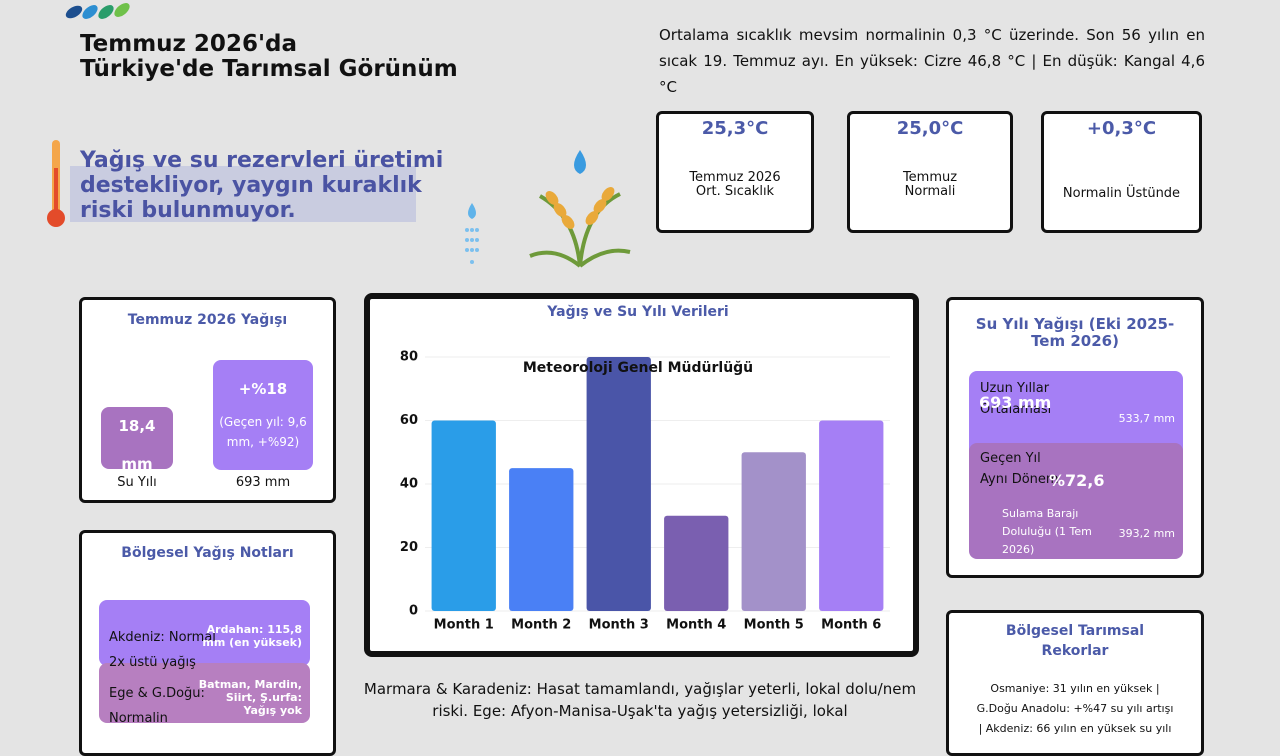 This screenshot has height=756, width=1280. What do you see at coordinates (1077, 480) in the screenshot?
I see `water-value: %72,6` at bounding box center [1077, 480].